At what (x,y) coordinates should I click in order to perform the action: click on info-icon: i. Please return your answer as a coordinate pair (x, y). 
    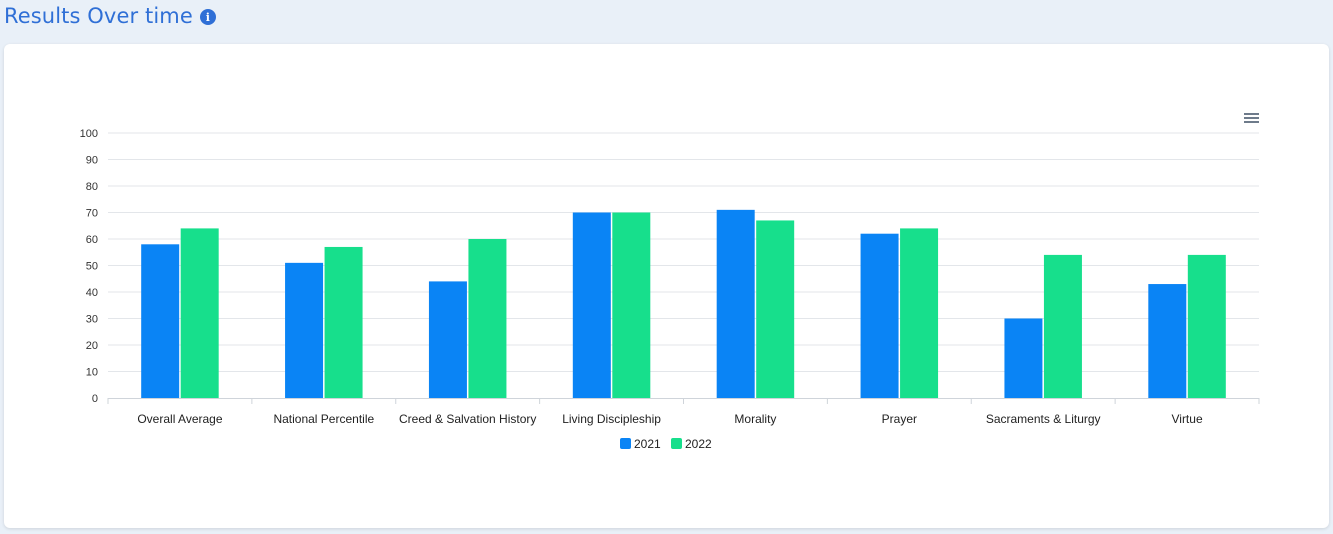
    Looking at the image, I should click on (207, 17).